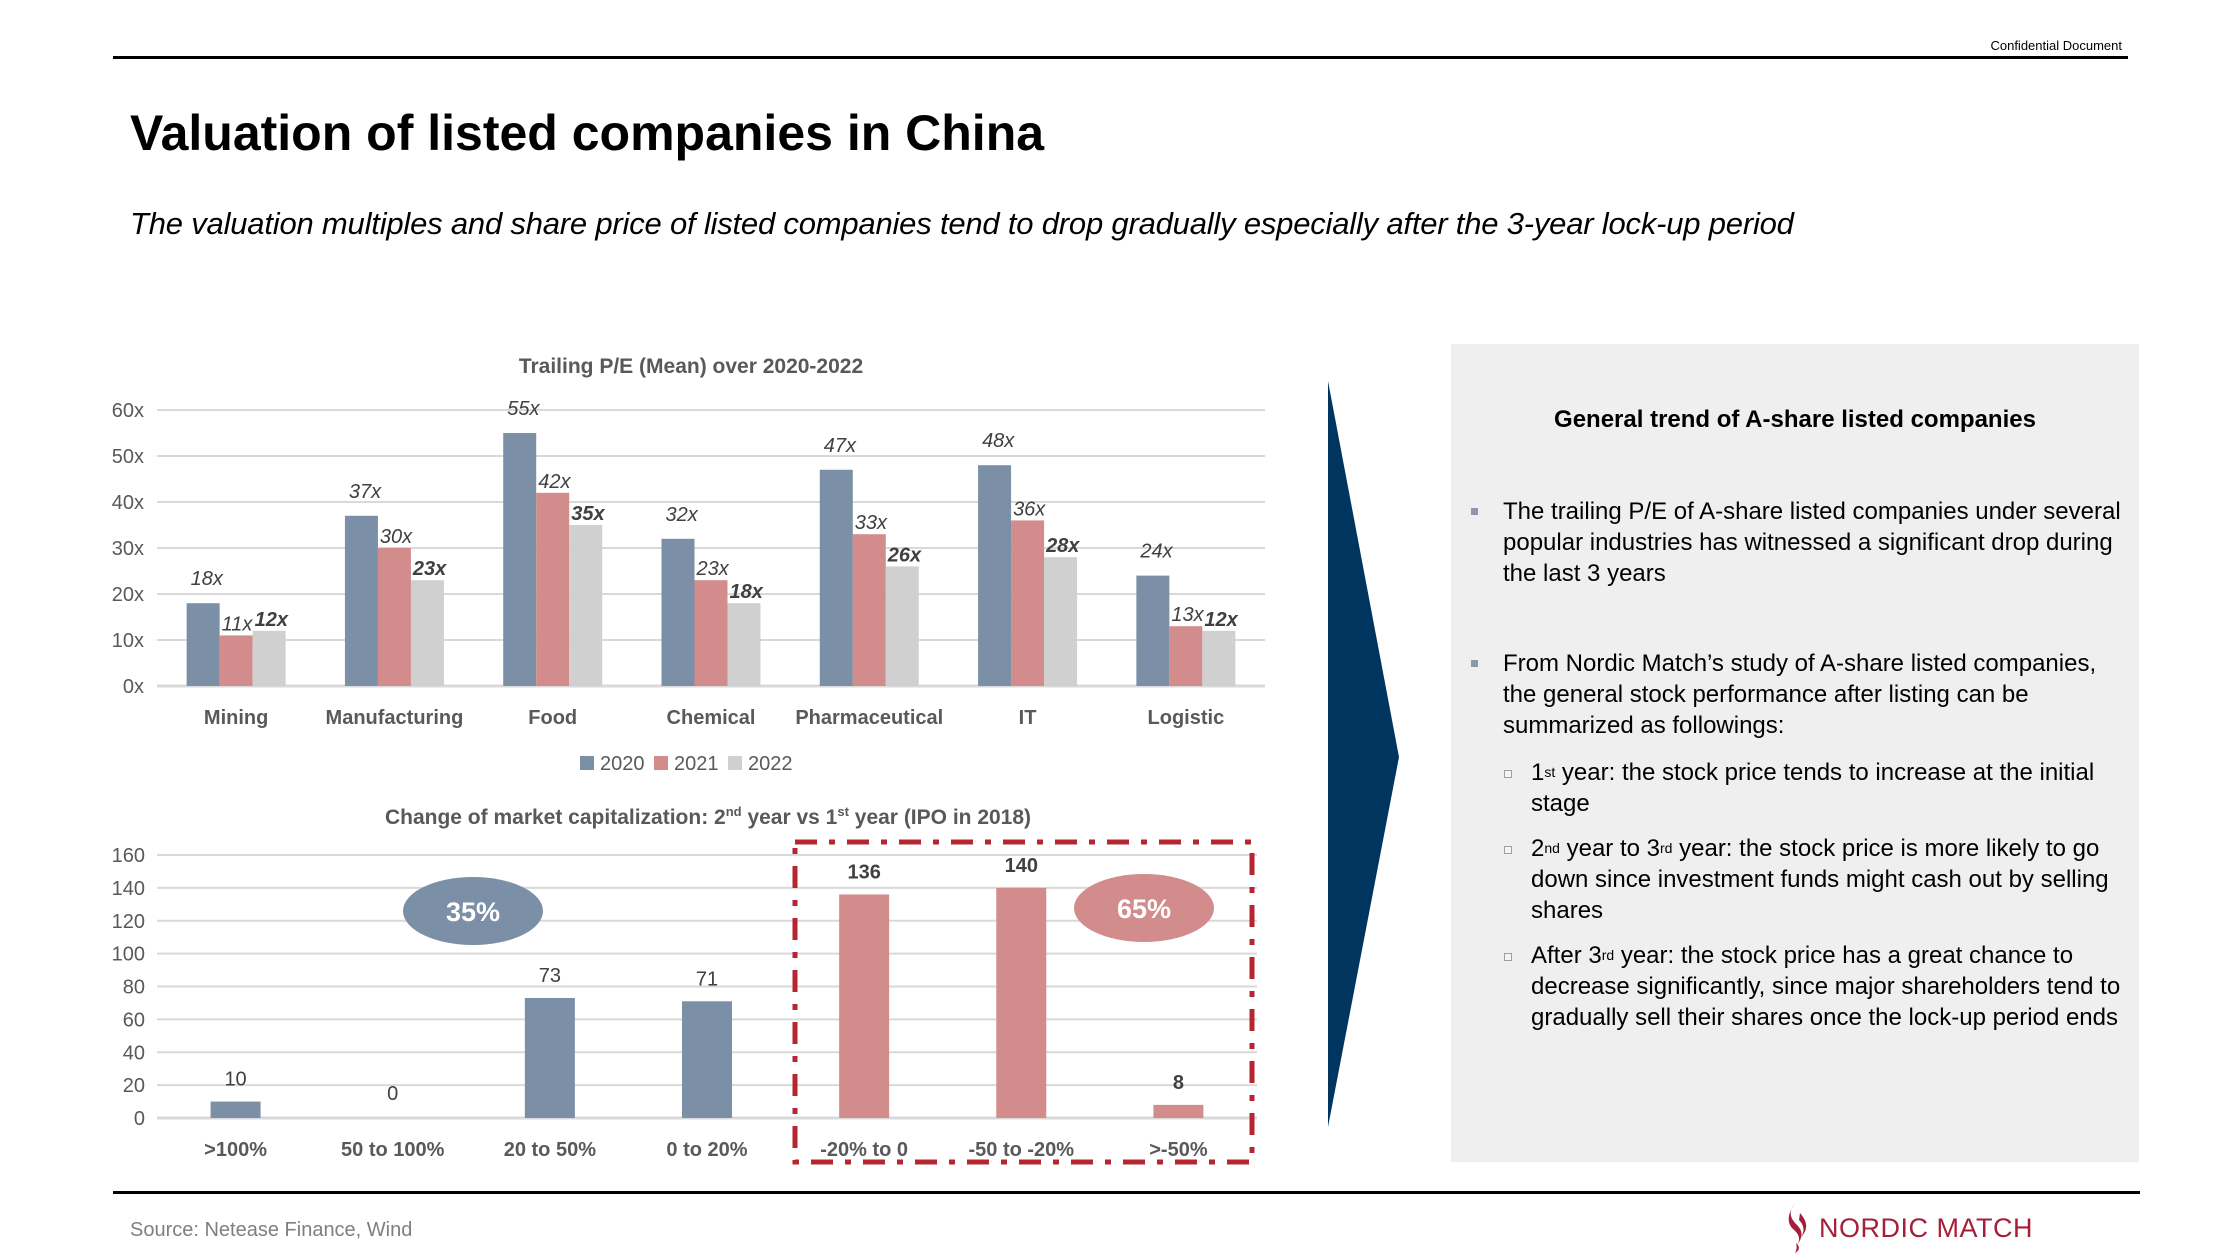 This screenshot has height=1260, width=2240. What do you see at coordinates (128, 411) in the screenshot?
I see `y-tick-label: 60x` at bounding box center [128, 411].